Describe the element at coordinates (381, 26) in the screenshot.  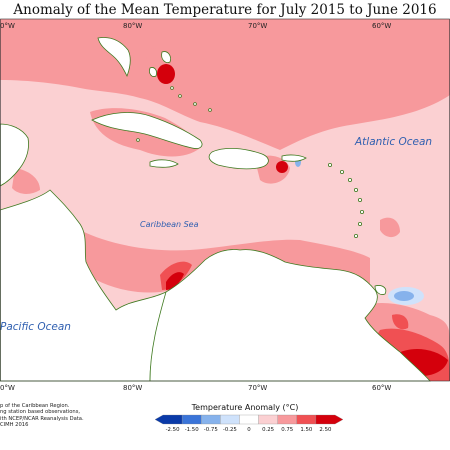
I see `lon-top-60: 60°W` at that location.